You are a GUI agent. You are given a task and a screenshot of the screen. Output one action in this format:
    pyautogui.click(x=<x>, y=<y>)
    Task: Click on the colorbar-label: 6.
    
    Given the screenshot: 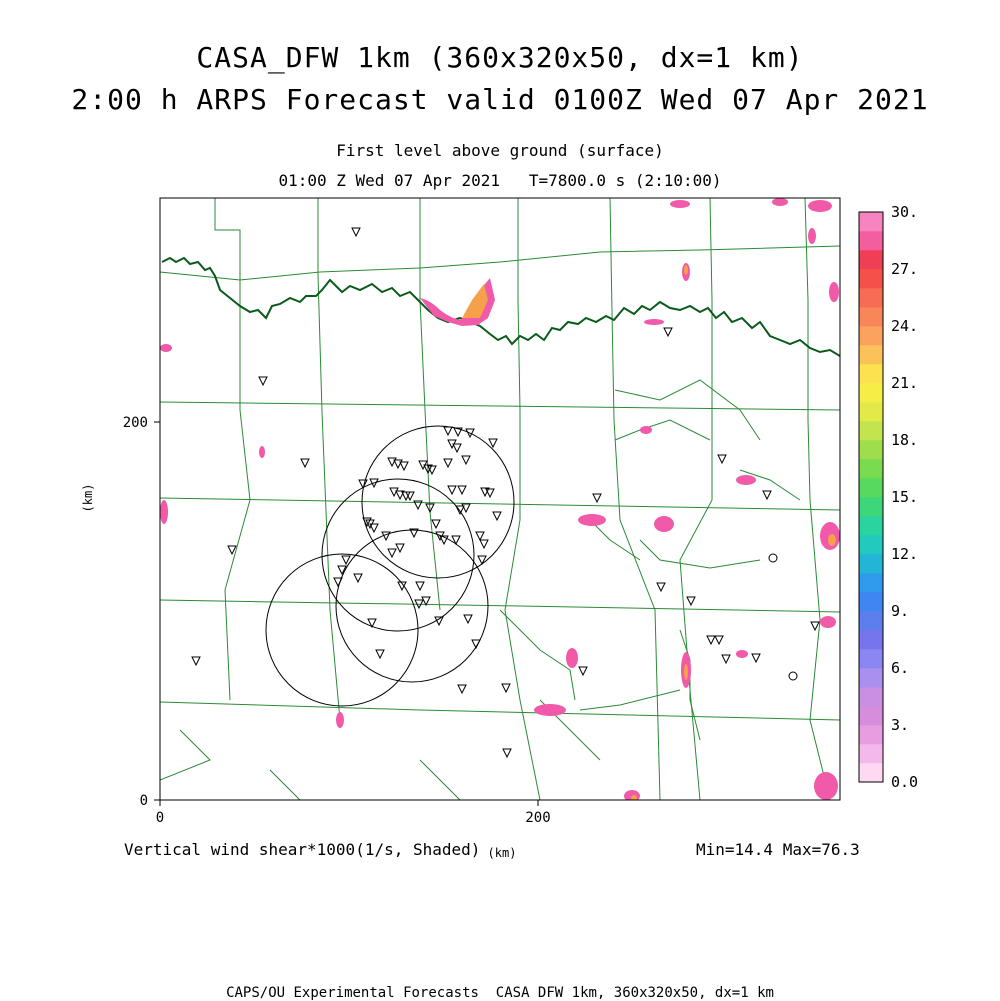 What is the action you would take?
    pyautogui.click(x=900, y=668)
    